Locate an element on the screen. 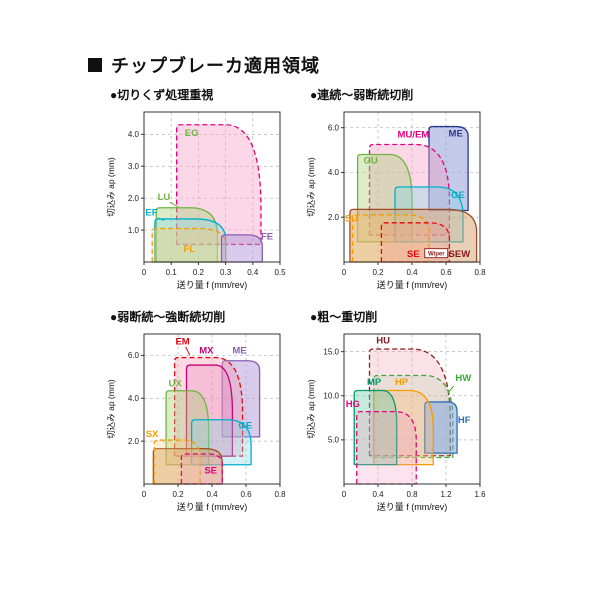 Image resolution: width=600 pixels, height=600 pixels. plot-border is located at coordinates (212, 187).